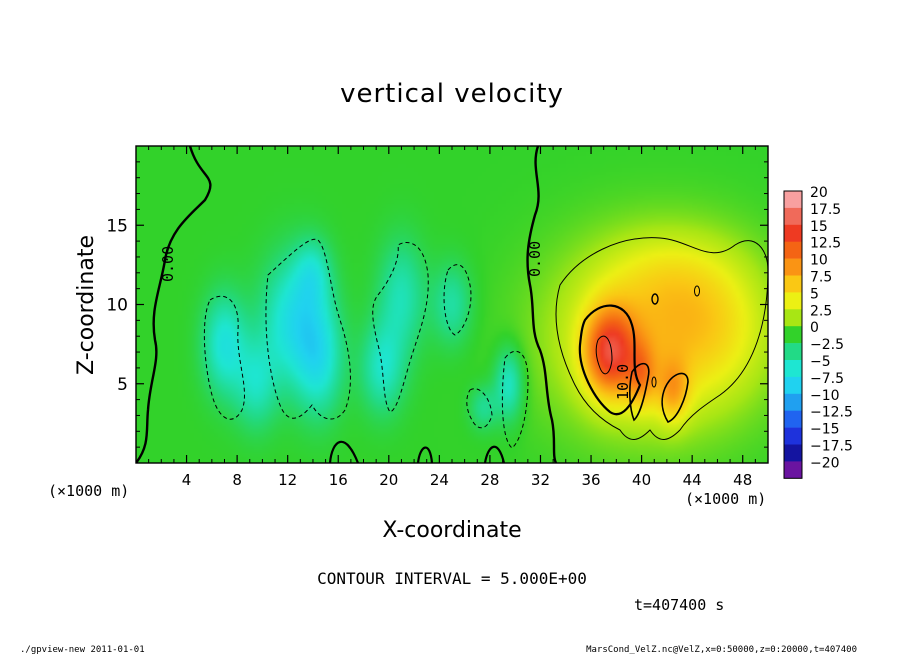  What do you see at coordinates (122, 385) in the screenshot?
I see `y-tick-label: 5` at bounding box center [122, 385].